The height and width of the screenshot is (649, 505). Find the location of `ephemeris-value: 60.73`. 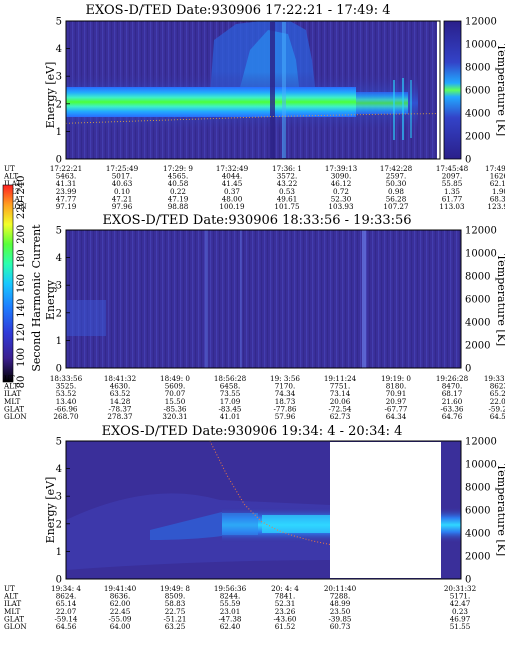

ephemeris-value: 60.73 is located at coordinates (340, 626).